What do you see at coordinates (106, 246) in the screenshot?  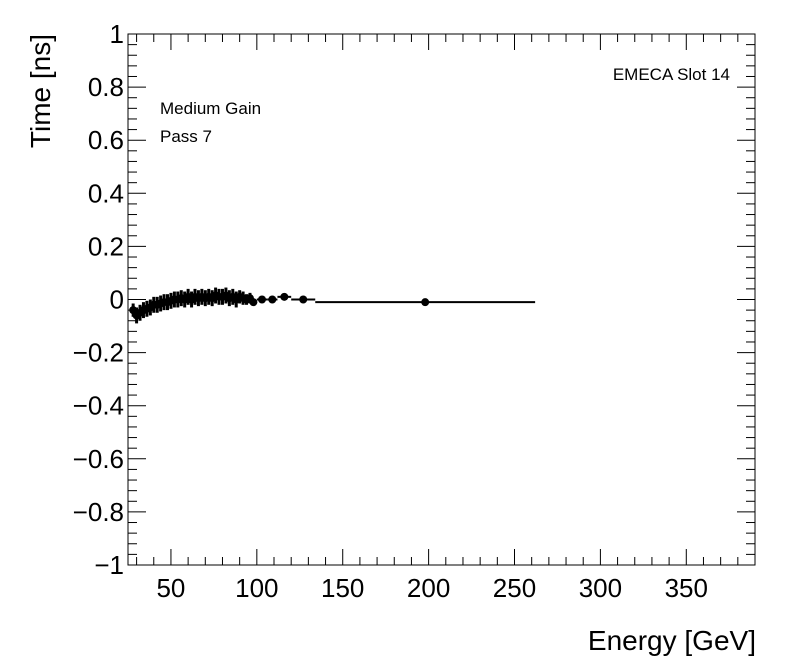 I see `y-tick-label-6: 0.2` at bounding box center [106, 246].